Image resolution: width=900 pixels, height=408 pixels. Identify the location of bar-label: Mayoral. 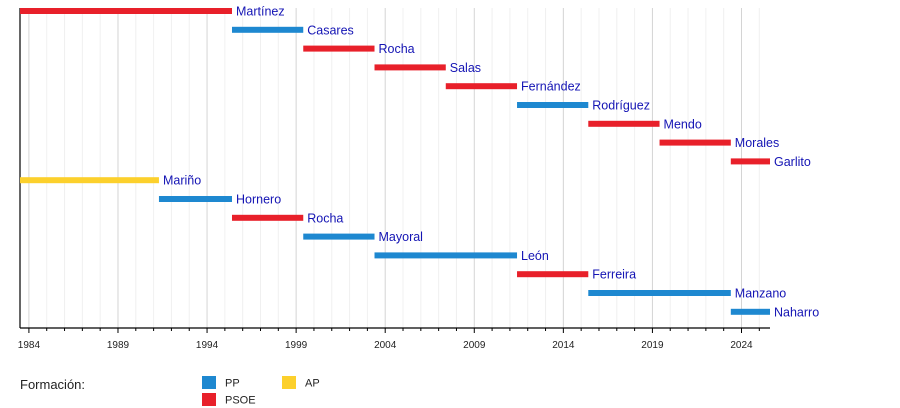
(401, 237).